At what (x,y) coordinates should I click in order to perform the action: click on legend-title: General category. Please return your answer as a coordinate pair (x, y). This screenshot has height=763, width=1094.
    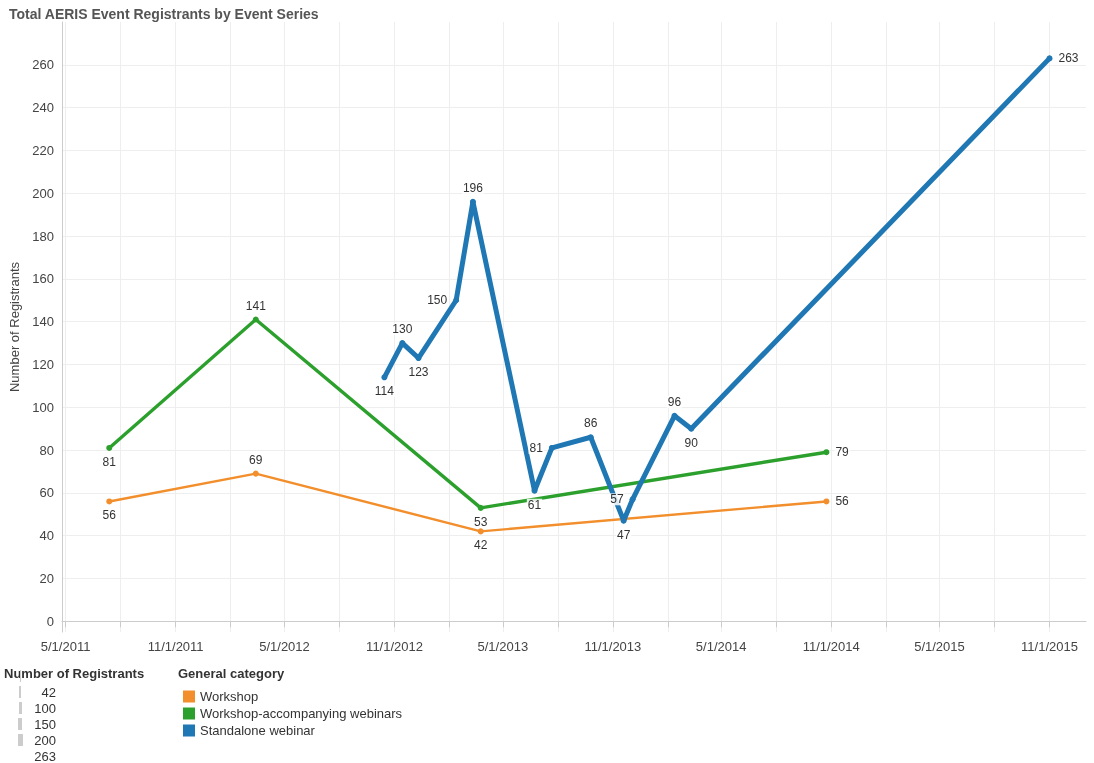
    Looking at the image, I should click on (231, 673).